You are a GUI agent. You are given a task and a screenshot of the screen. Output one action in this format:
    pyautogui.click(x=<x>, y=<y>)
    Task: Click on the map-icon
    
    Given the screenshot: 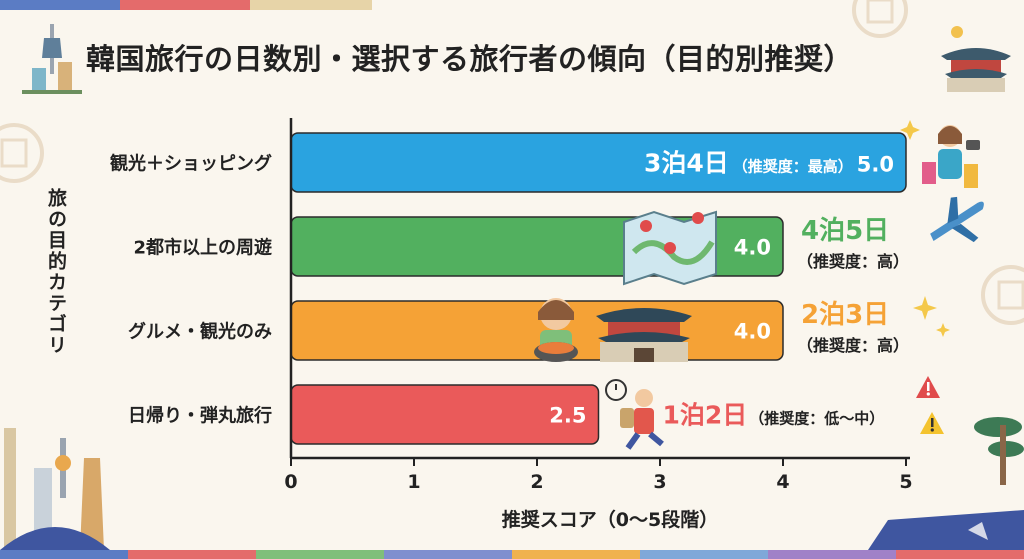 What is the action you would take?
    pyautogui.click(x=670, y=248)
    